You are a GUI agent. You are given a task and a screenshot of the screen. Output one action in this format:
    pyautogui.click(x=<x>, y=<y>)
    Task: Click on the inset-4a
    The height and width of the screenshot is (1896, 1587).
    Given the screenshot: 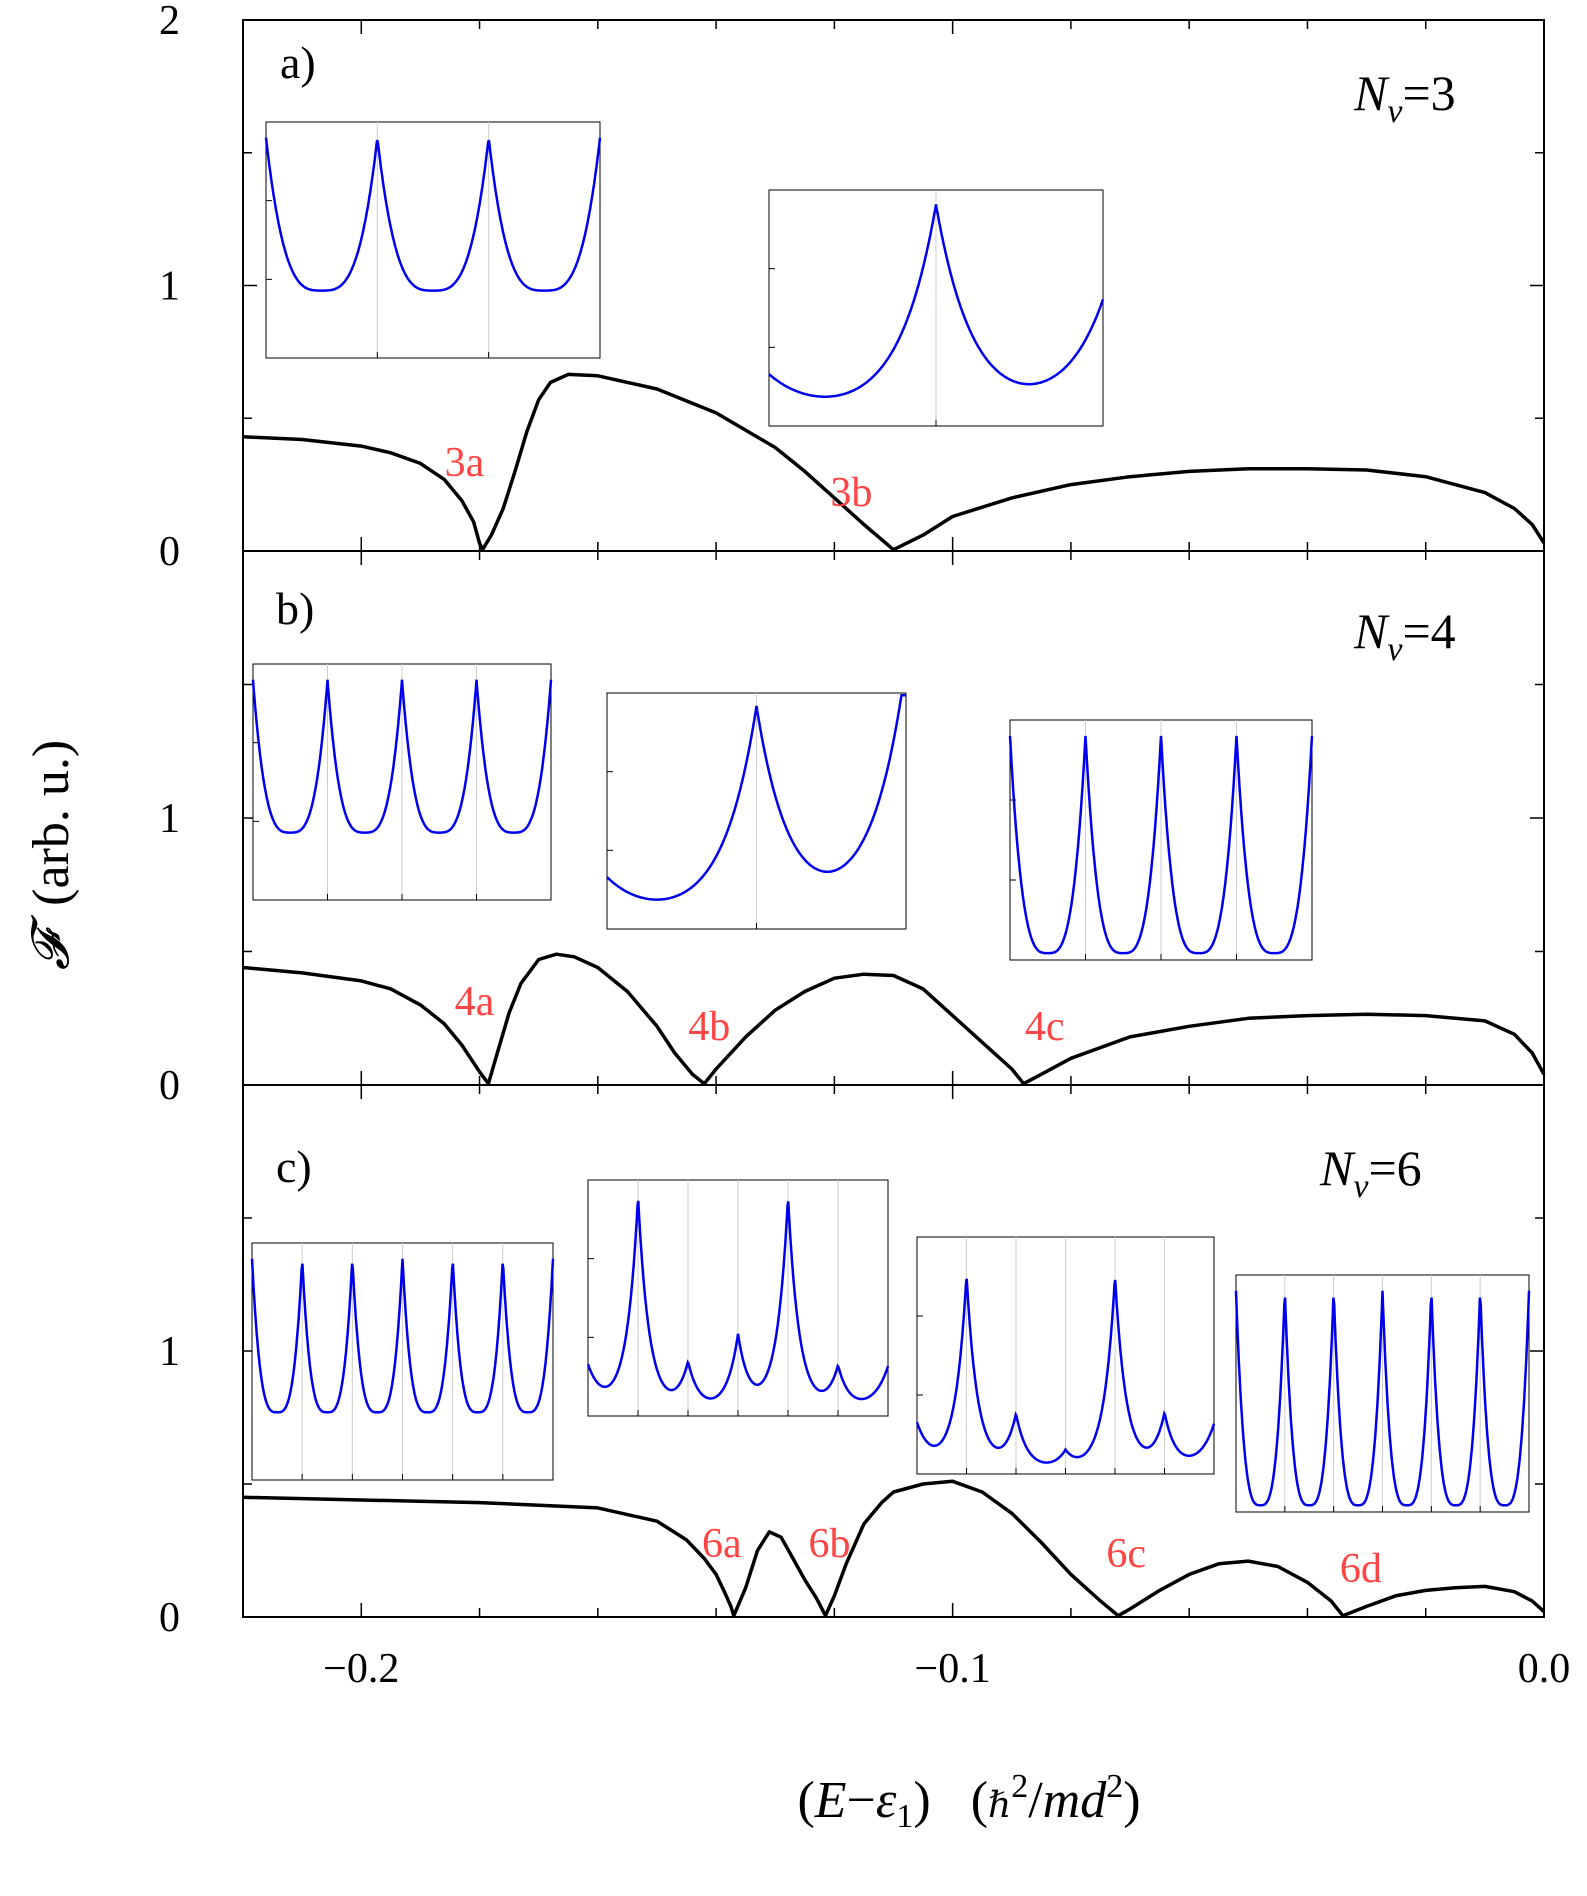 What is the action you would take?
    pyautogui.click(x=402, y=782)
    